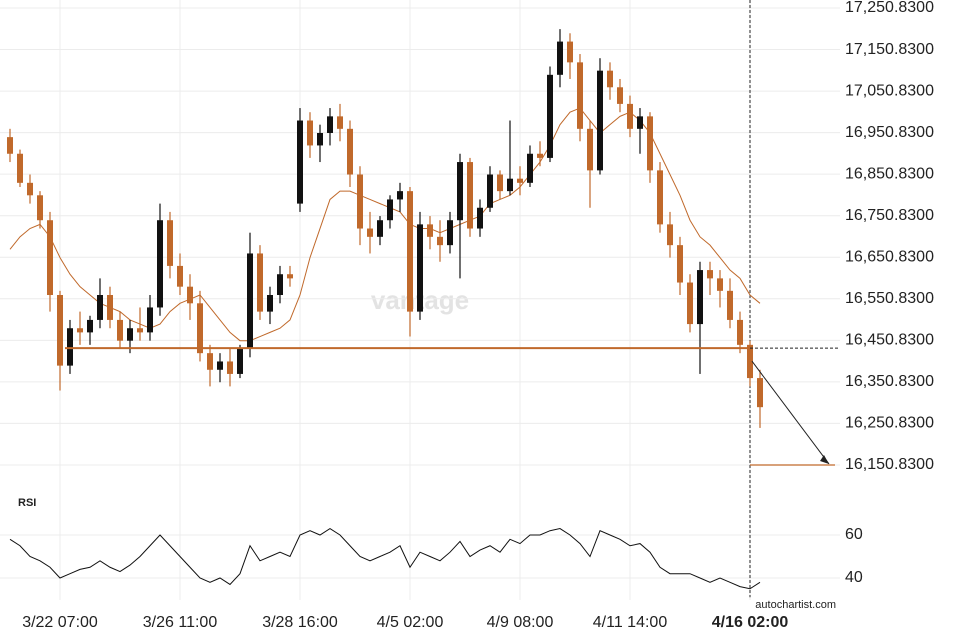 This screenshot has height=640, width=960. Describe the element at coordinates (824, 459) in the screenshot. I see `arrow-head` at that location.